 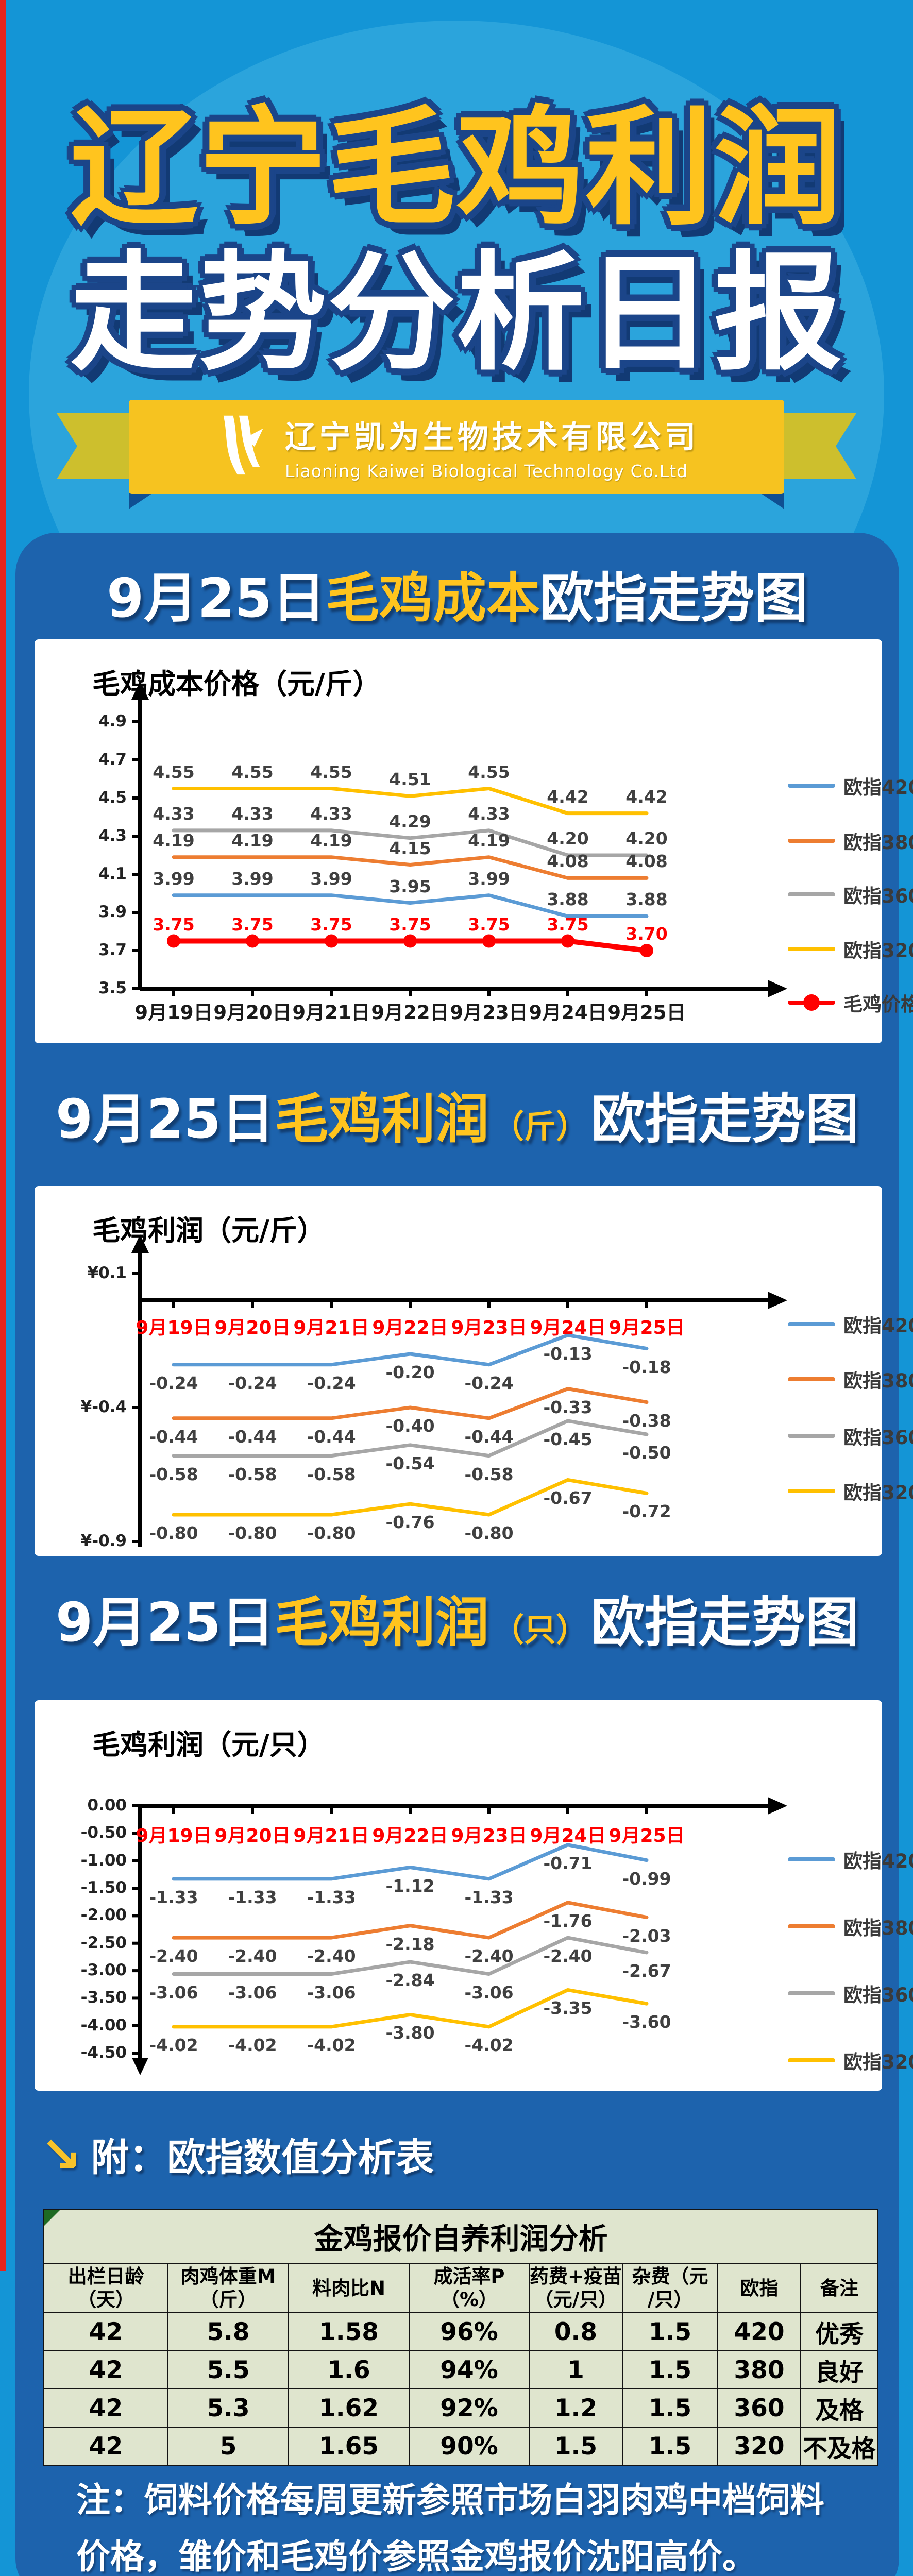 I want to click on table-header-cell: 杂费（元/只）, so click(x=670, y=2288).